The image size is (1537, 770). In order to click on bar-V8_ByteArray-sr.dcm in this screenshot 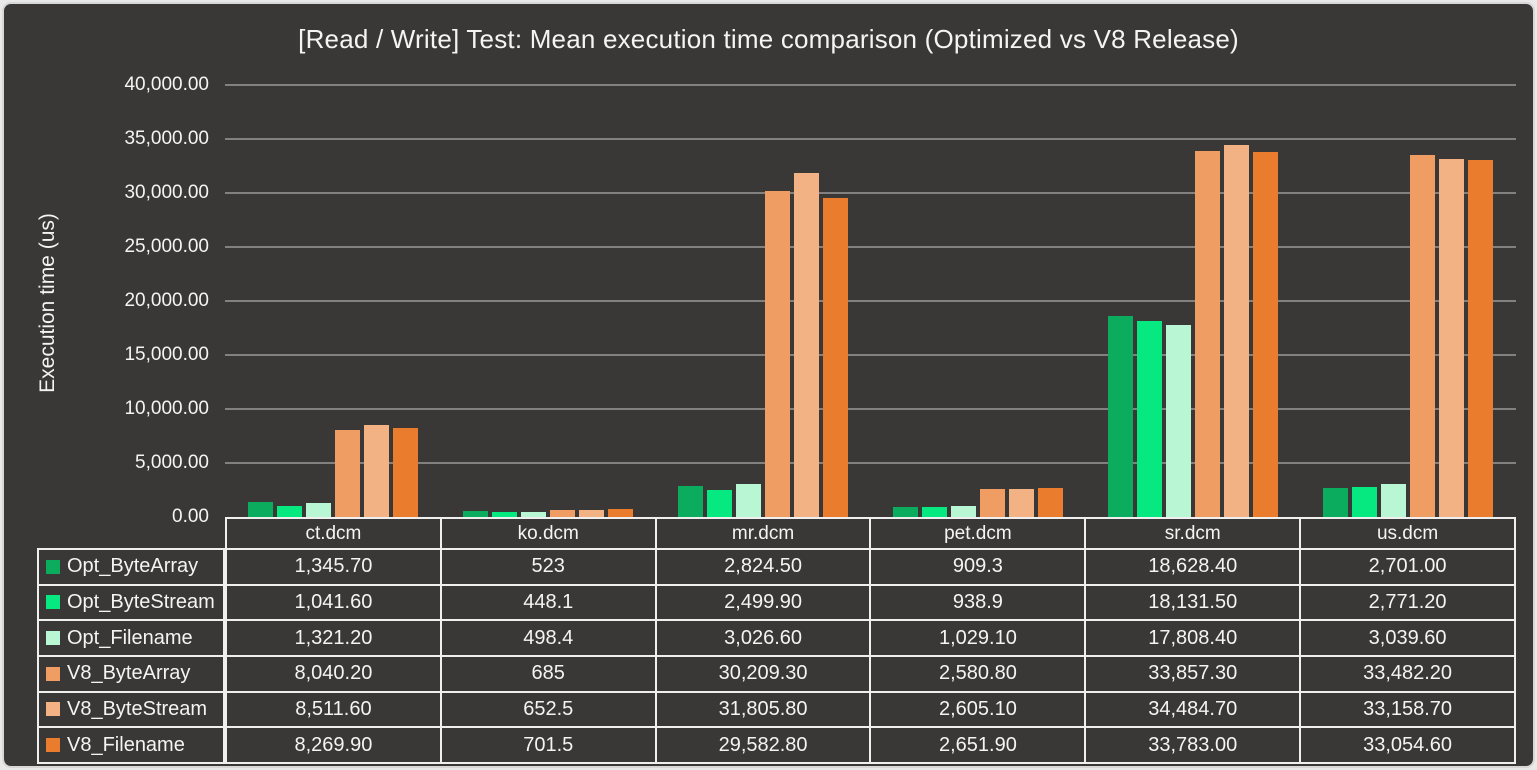, I will do `click(1208, 334)`.